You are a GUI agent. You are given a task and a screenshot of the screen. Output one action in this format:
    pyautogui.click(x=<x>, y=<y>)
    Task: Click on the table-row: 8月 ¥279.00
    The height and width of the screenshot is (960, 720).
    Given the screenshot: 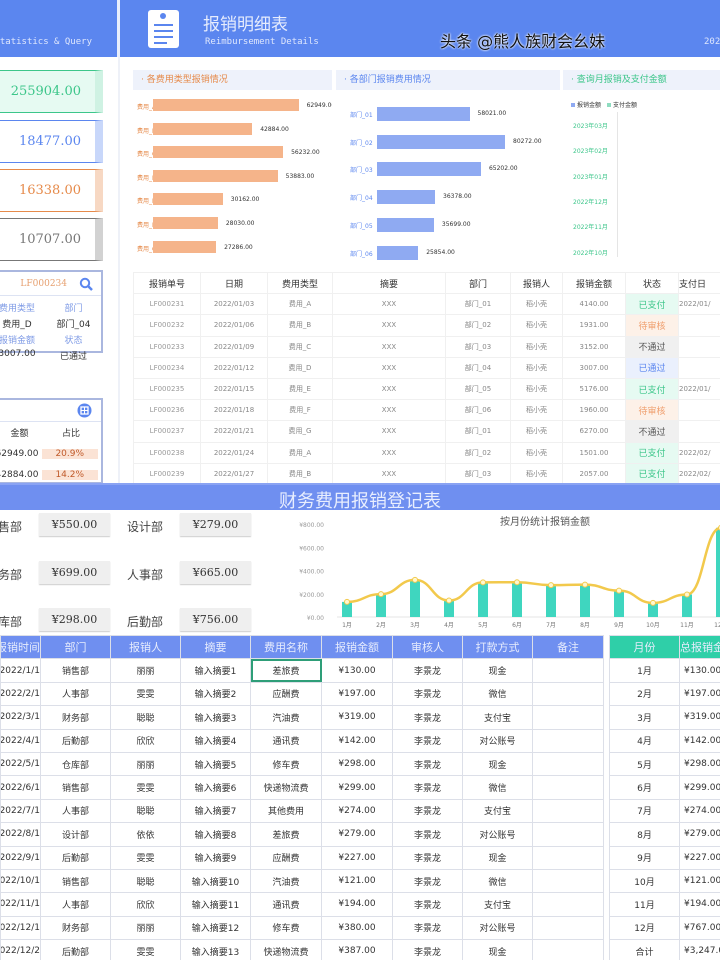 What is the action you would take?
    pyautogui.click(x=664, y=834)
    